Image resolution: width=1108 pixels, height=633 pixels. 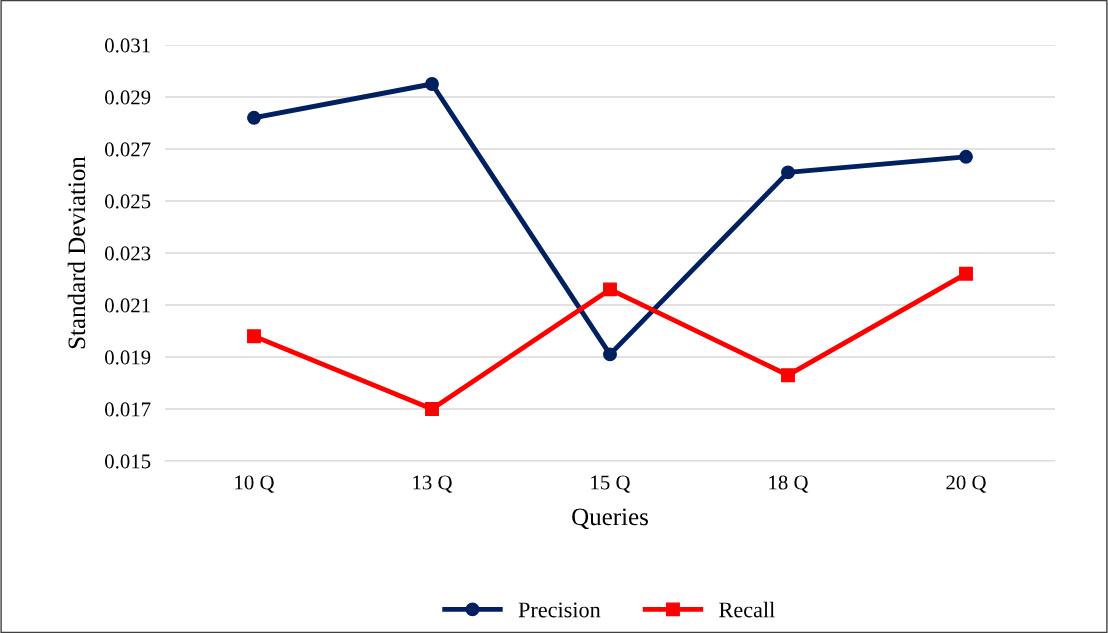 I want to click on y-tick-label: 0.021, so click(x=127, y=305).